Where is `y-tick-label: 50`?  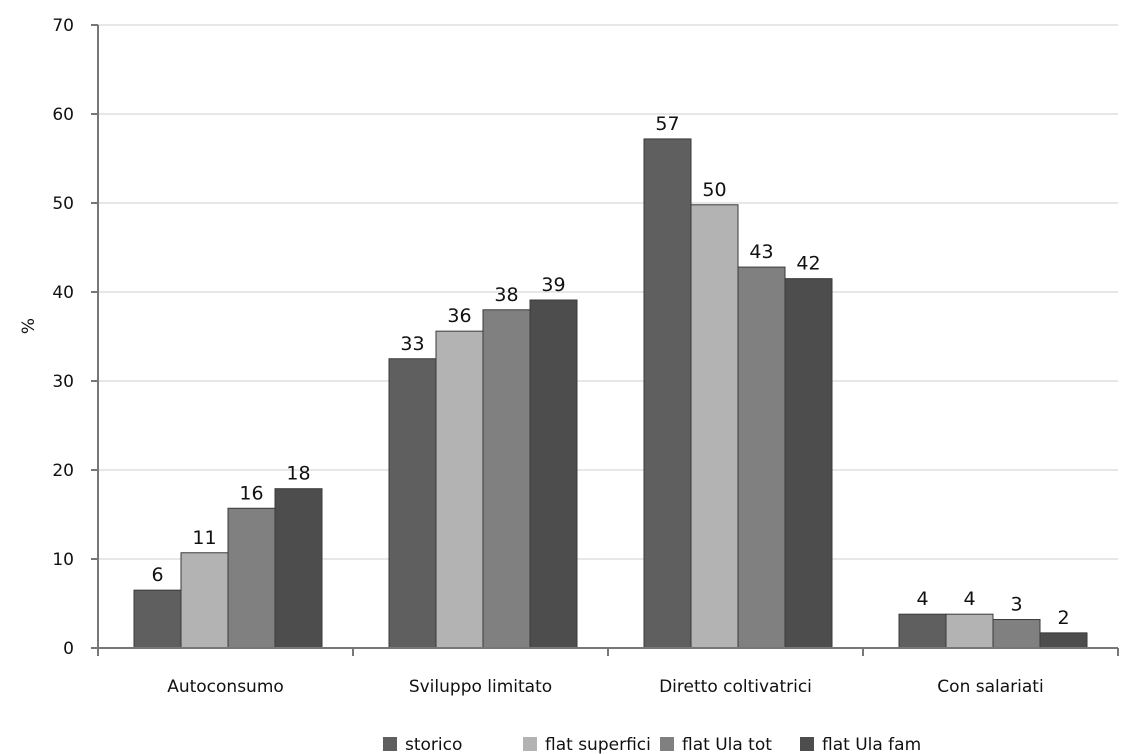 y-tick-label: 50 is located at coordinates (63, 204).